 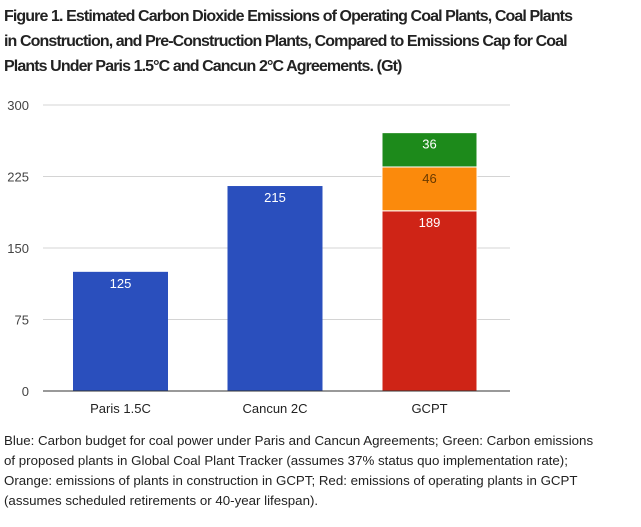 What do you see at coordinates (18, 248) in the screenshot?
I see `y-tick-label: 150` at bounding box center [18, 248].